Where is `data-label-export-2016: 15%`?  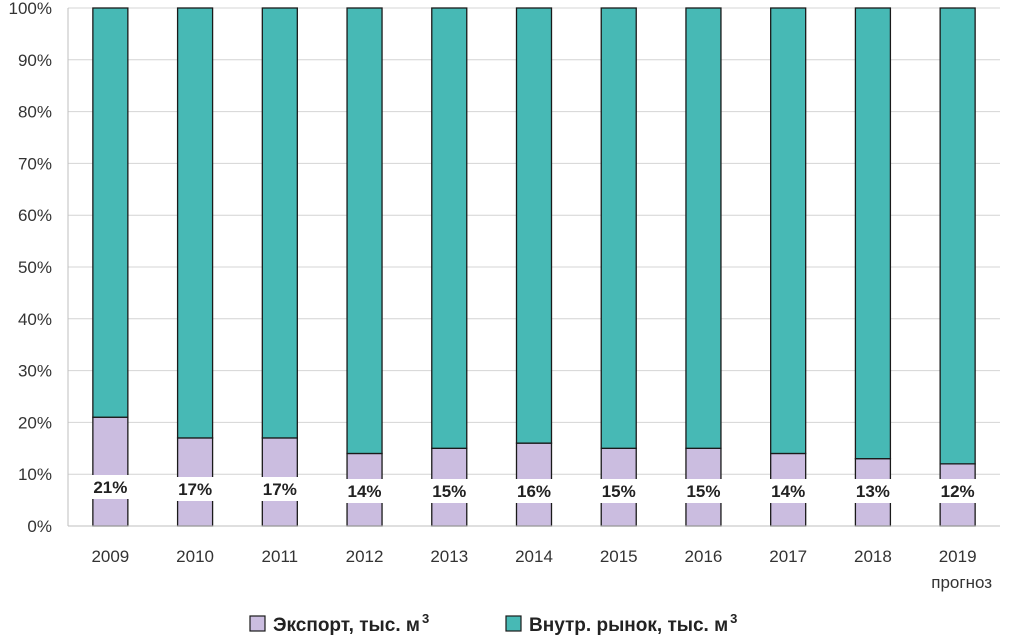 data-label-export-2016: 15% is located at coordinates (703, 491).